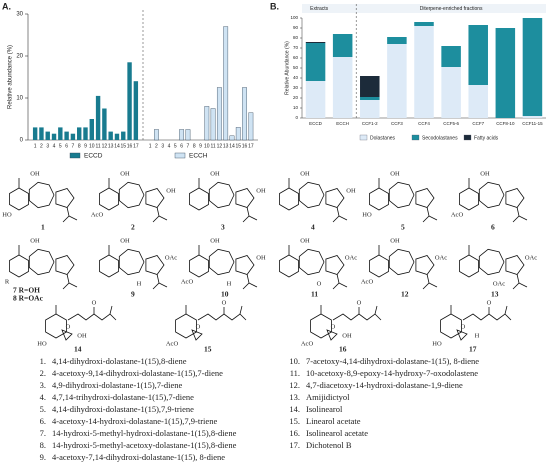 Image resolution: width=550 pixels, height=472 pixels. What do you see at coordinates (150, 146) in the screenshot?
I see `x-tick-label: 1` at bounding box center [150, 146].